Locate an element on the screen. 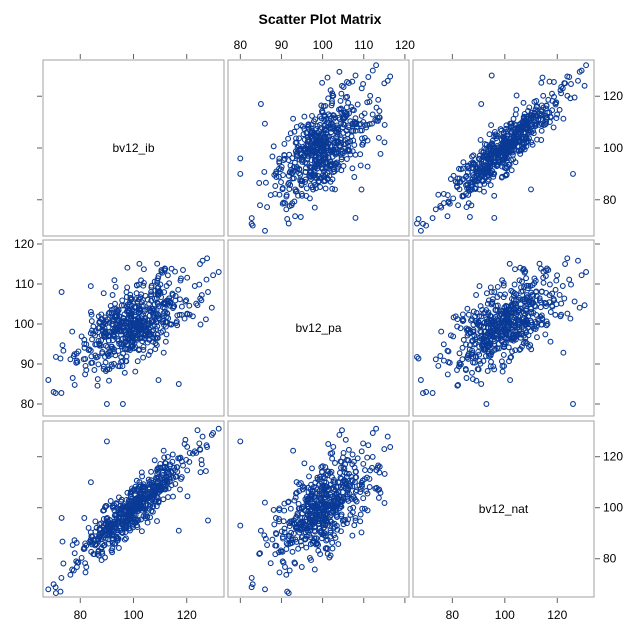 This screenshot has height=640, width=640. tick-label: 120 is located at coordinates (187, 615).